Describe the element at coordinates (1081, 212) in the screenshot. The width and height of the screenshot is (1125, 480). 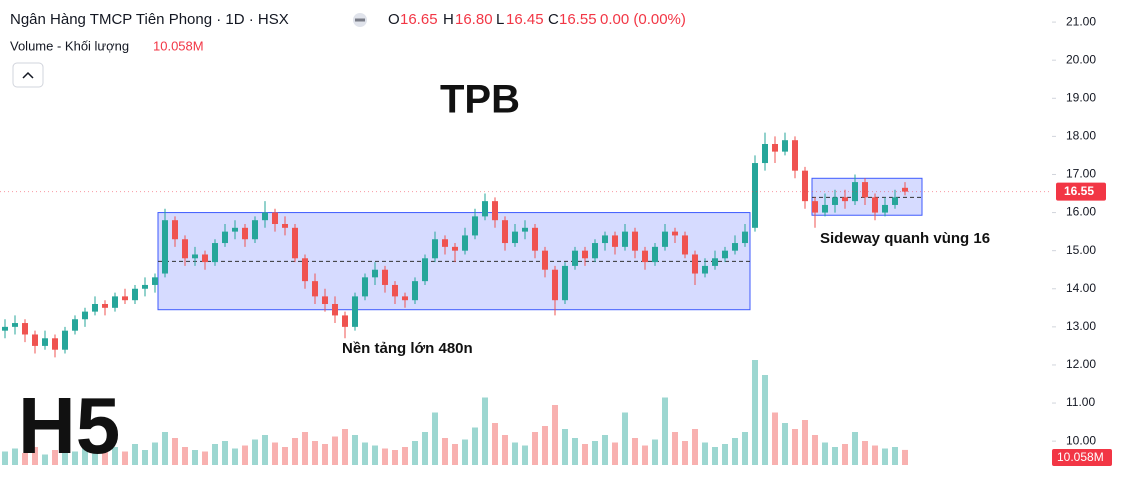
I see `y-tick-label: 16.00` at that location.